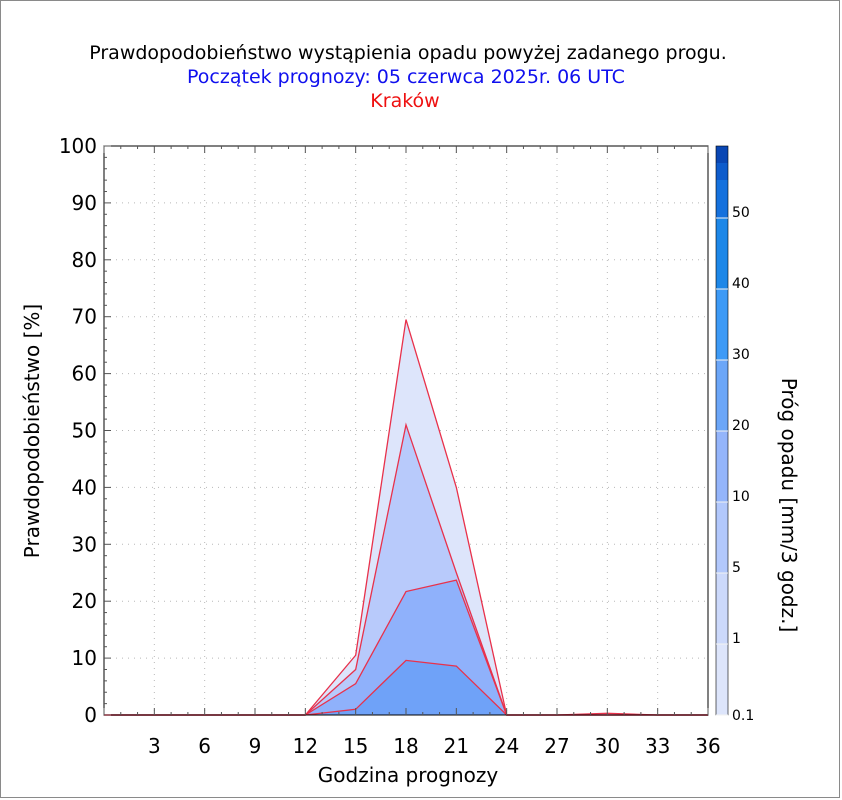  I want to click on y-tick-label: 20, so click(84, 601).